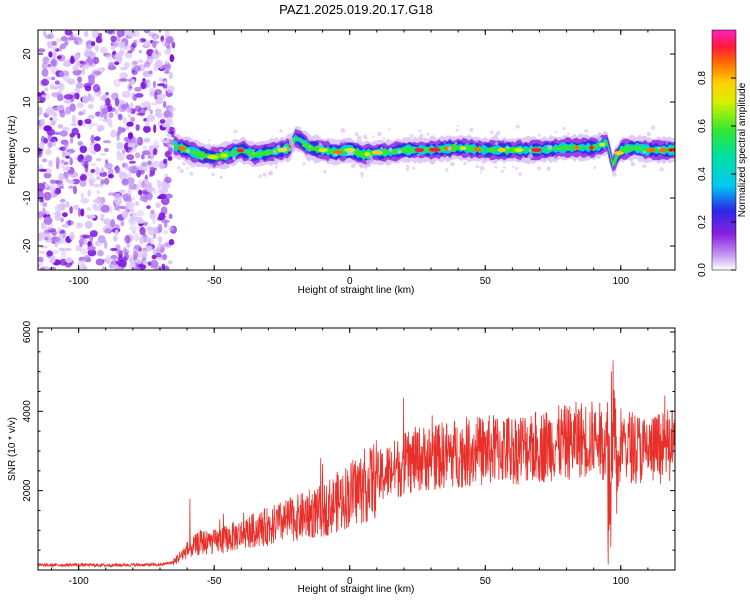 The height and width of the screenshot is (600, 750). Describe the element at coordinates (724, 150) in the screenshot. I see `colorbar-frame` at that location.